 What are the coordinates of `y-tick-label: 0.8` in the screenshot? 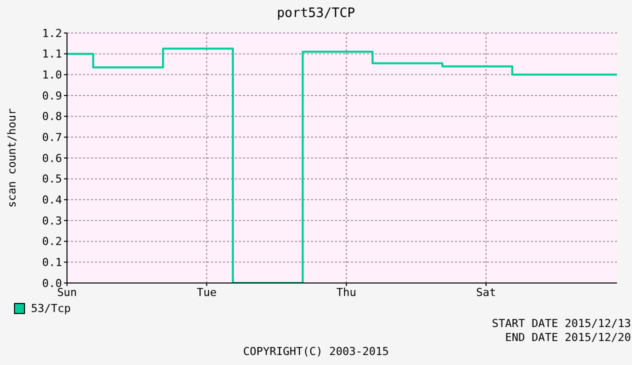 It's located at (52, 117).